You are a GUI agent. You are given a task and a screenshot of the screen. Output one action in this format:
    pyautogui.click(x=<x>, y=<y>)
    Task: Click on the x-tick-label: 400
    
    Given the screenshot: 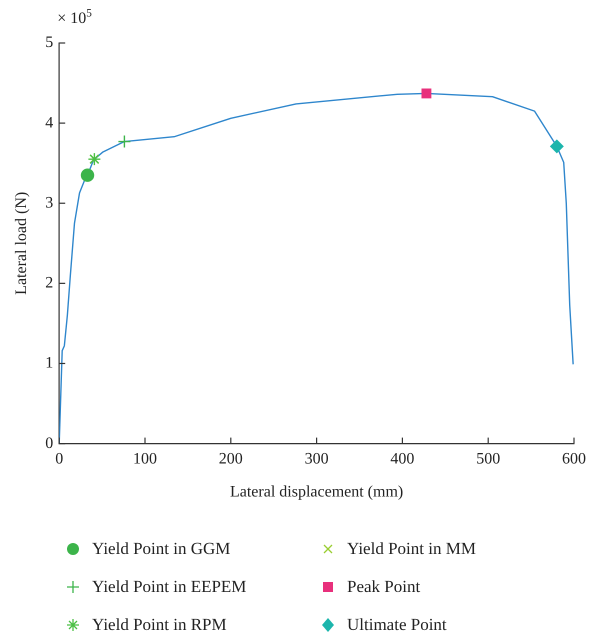 What is the action you would take?
    pyautogui.click(x=402, y=459)
    